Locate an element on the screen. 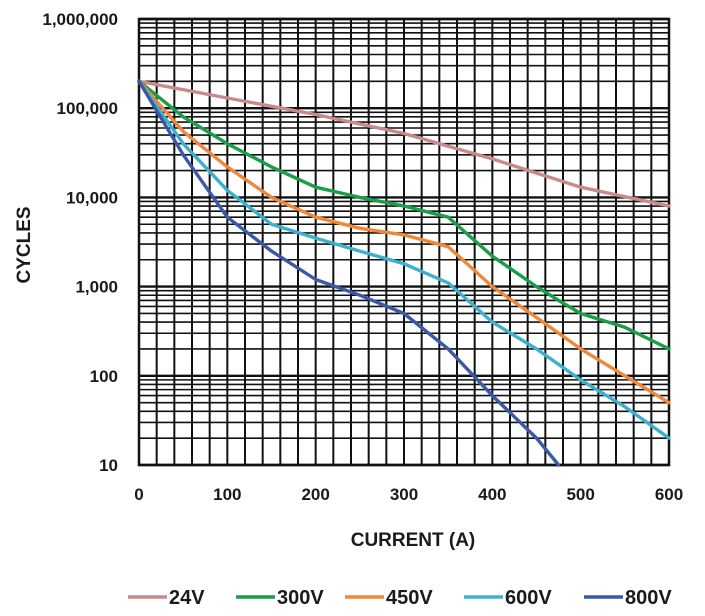 The image size is (705, 616). y-tick-label: 100 is located at coordinates (104, 376).